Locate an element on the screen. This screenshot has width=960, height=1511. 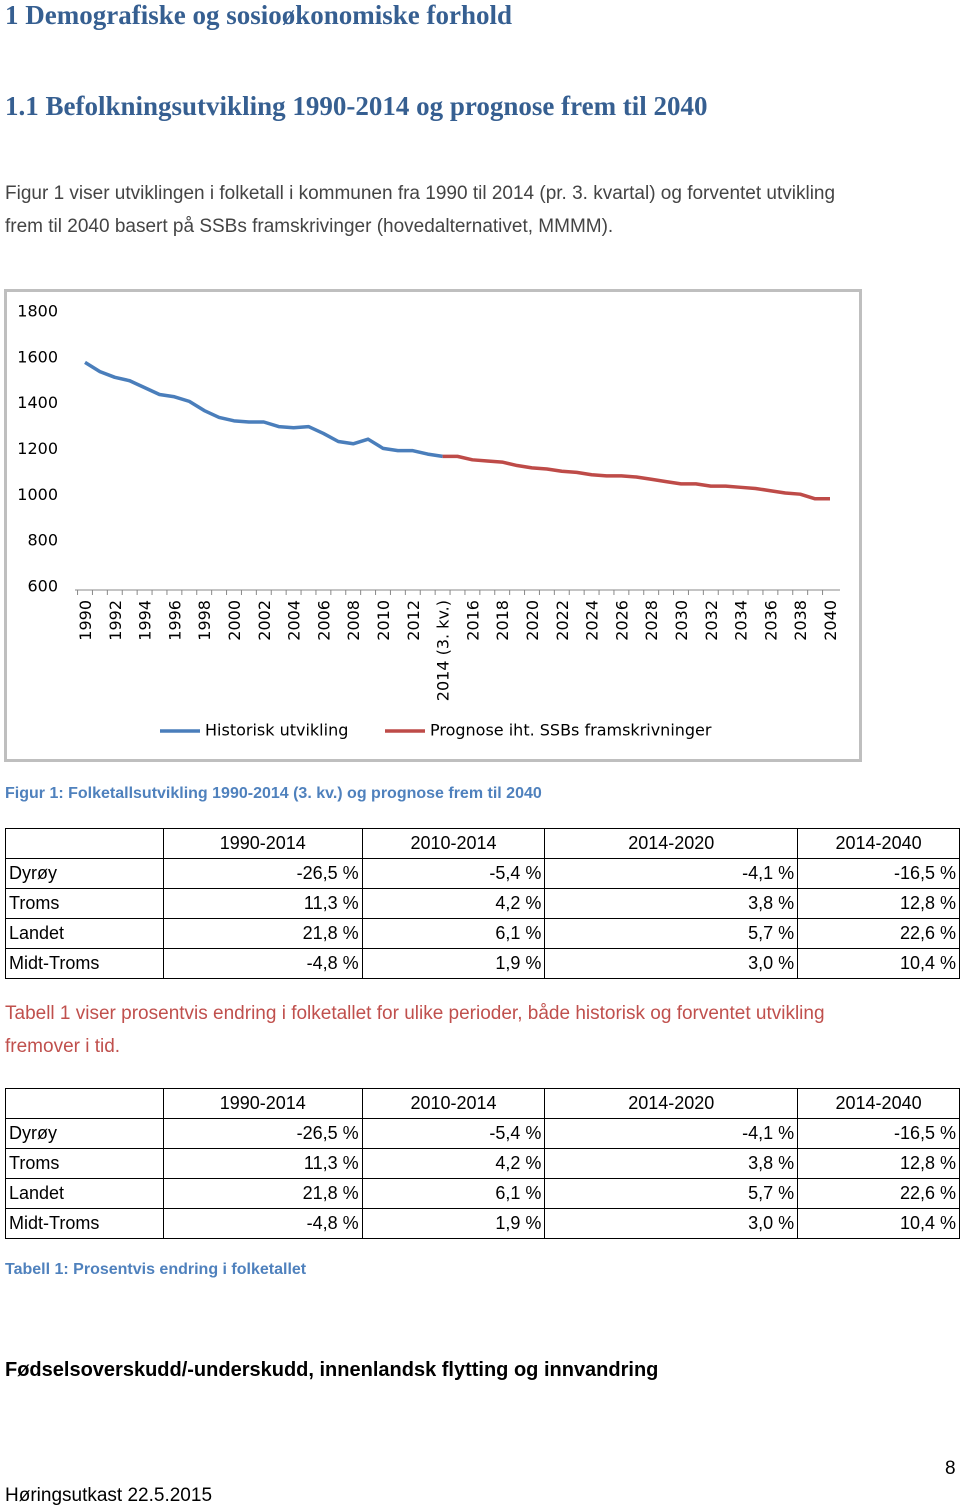
x-tick-label: 2034 is located at coordinates (741, 620).